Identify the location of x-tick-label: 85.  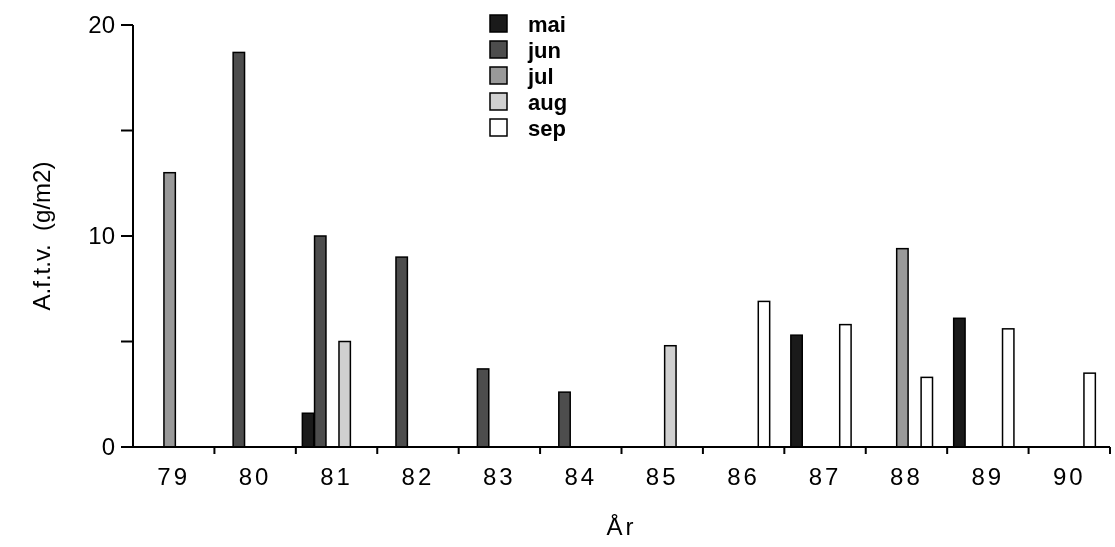
(662, 476).